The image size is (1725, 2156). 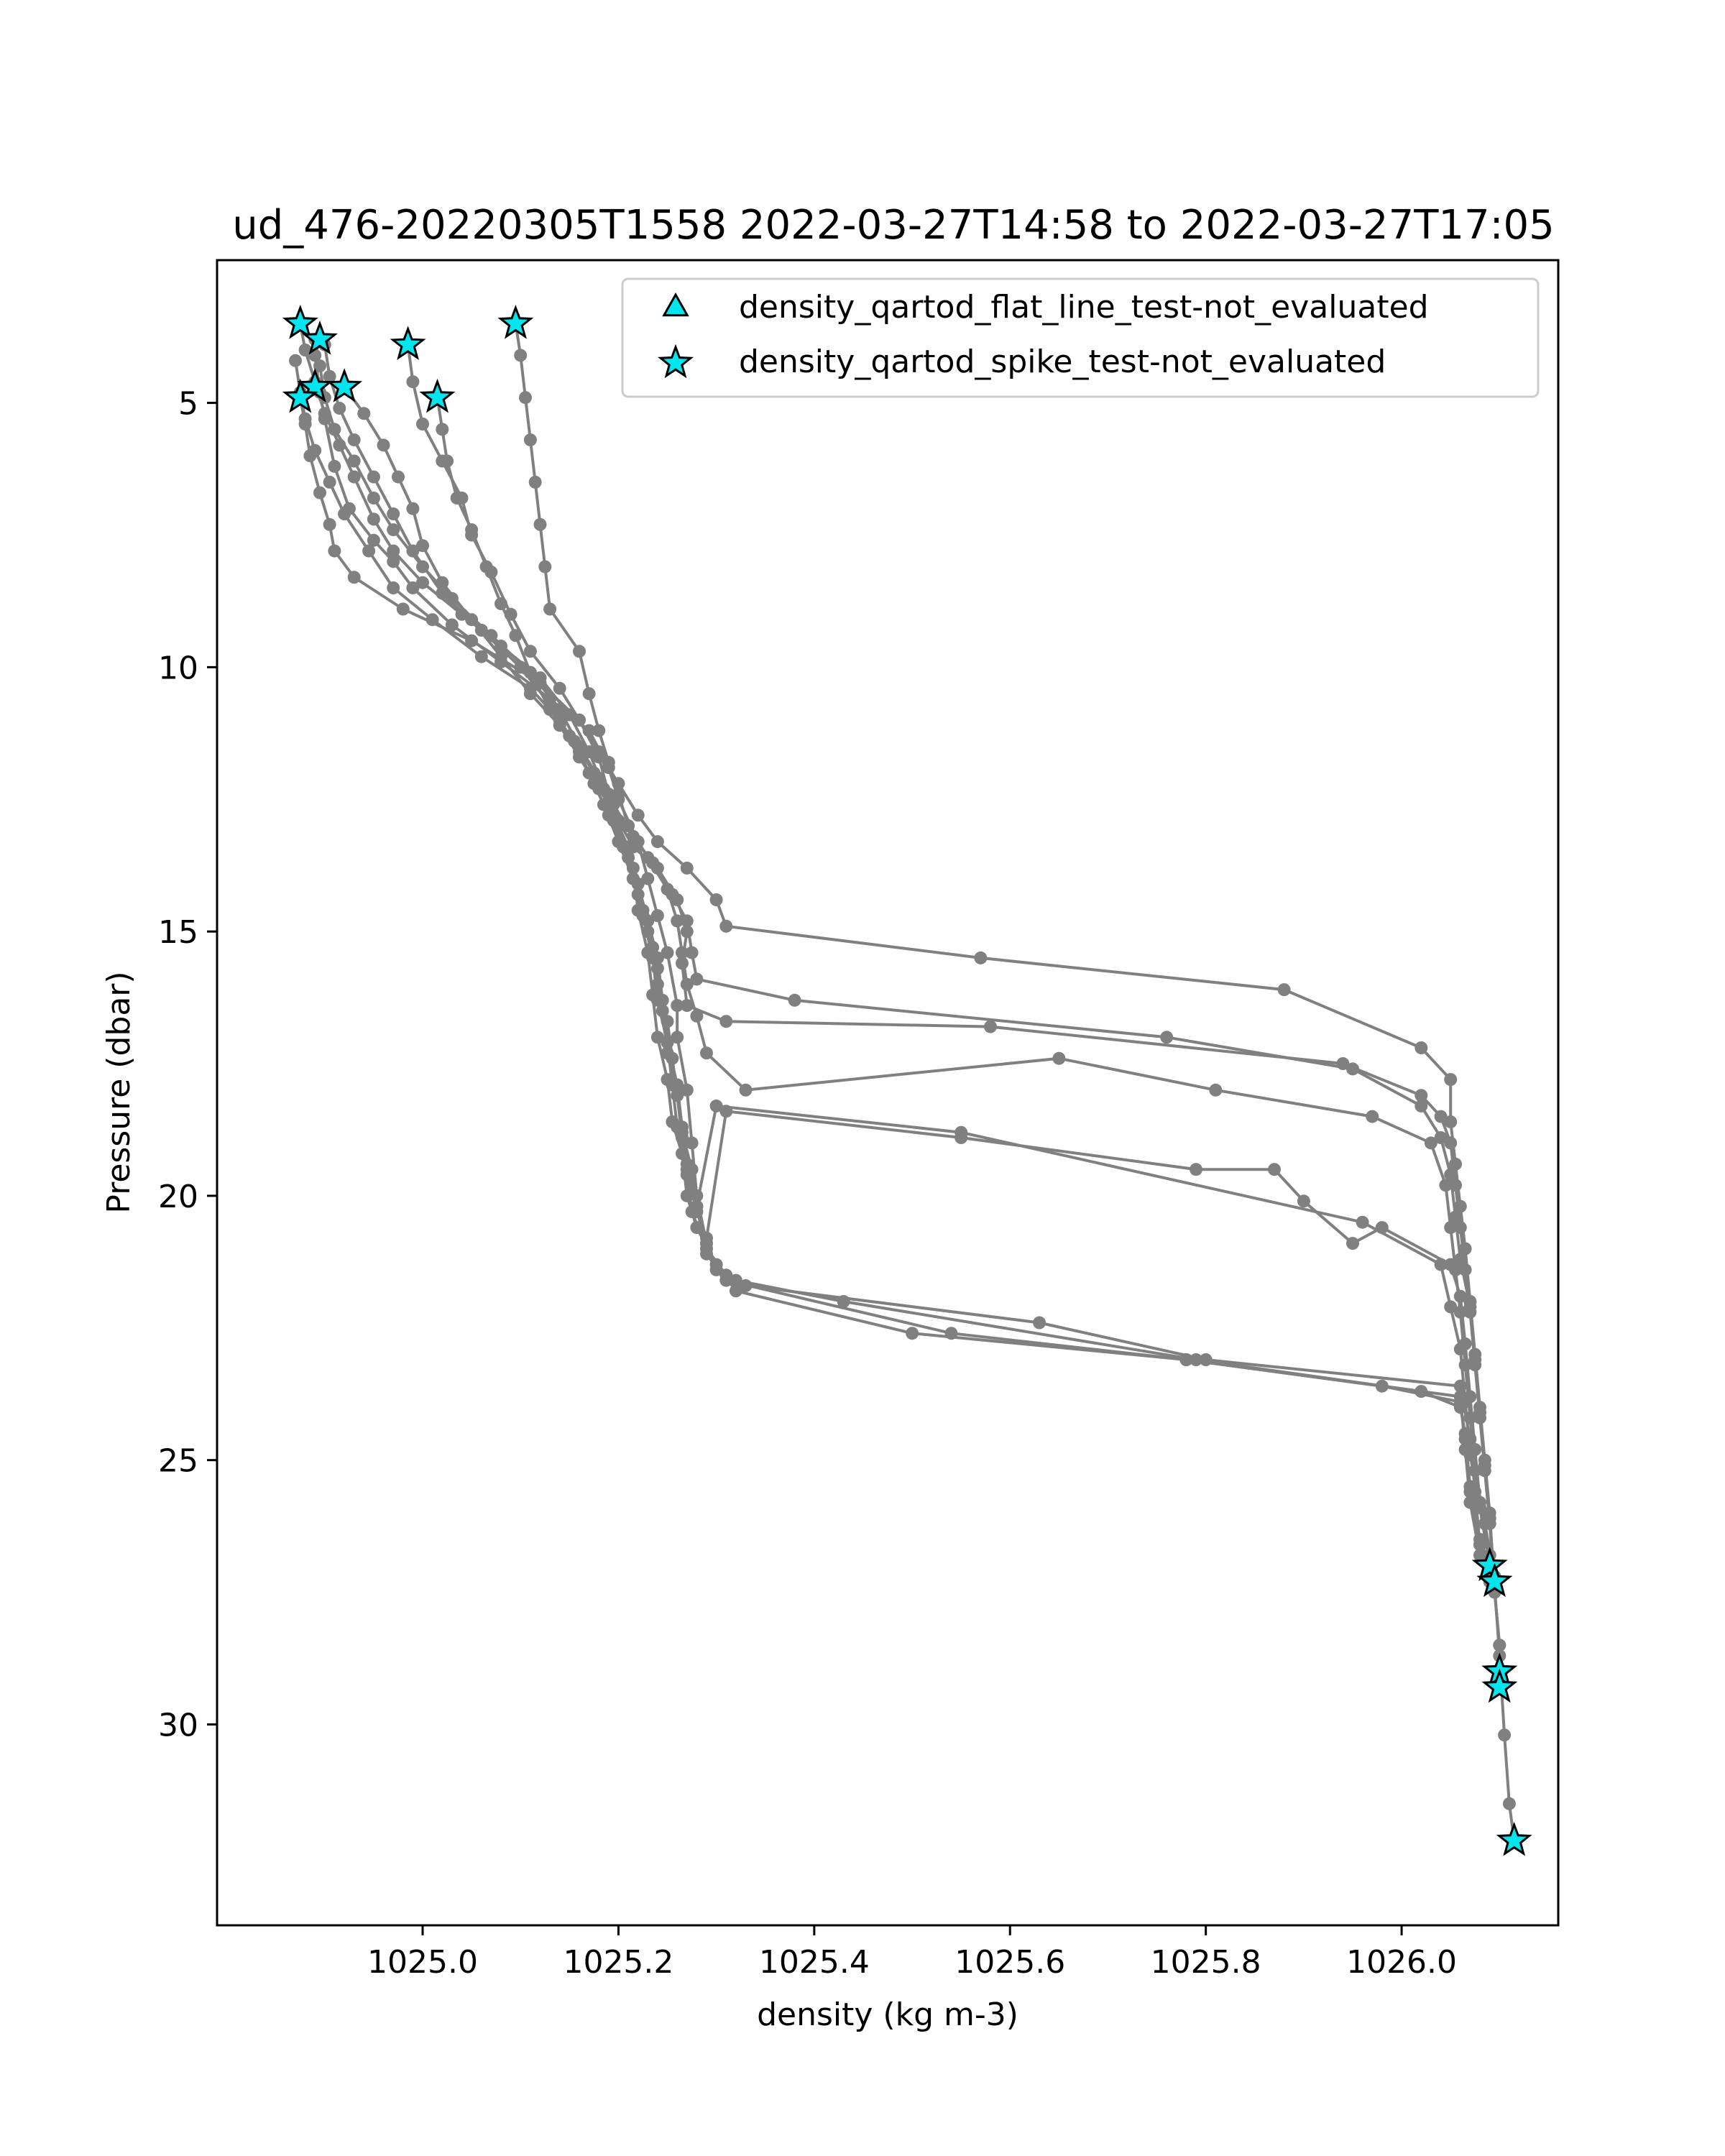 I want to click on y-tick-label: 15, so click(x=178, y=932).